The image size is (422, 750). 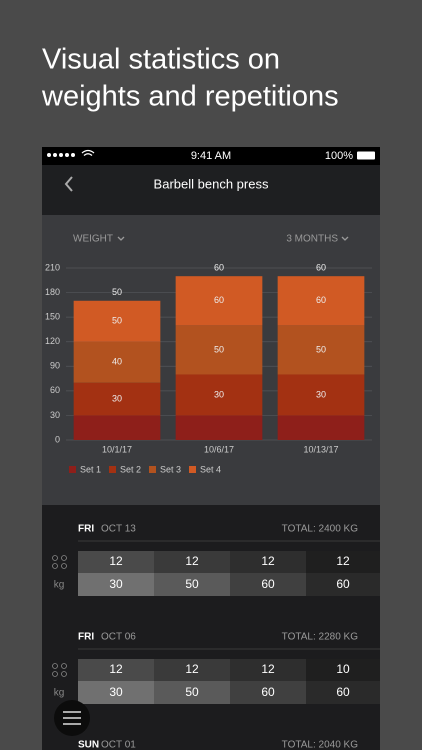 I want to click on menu-icon, so click(x=72, y=718).